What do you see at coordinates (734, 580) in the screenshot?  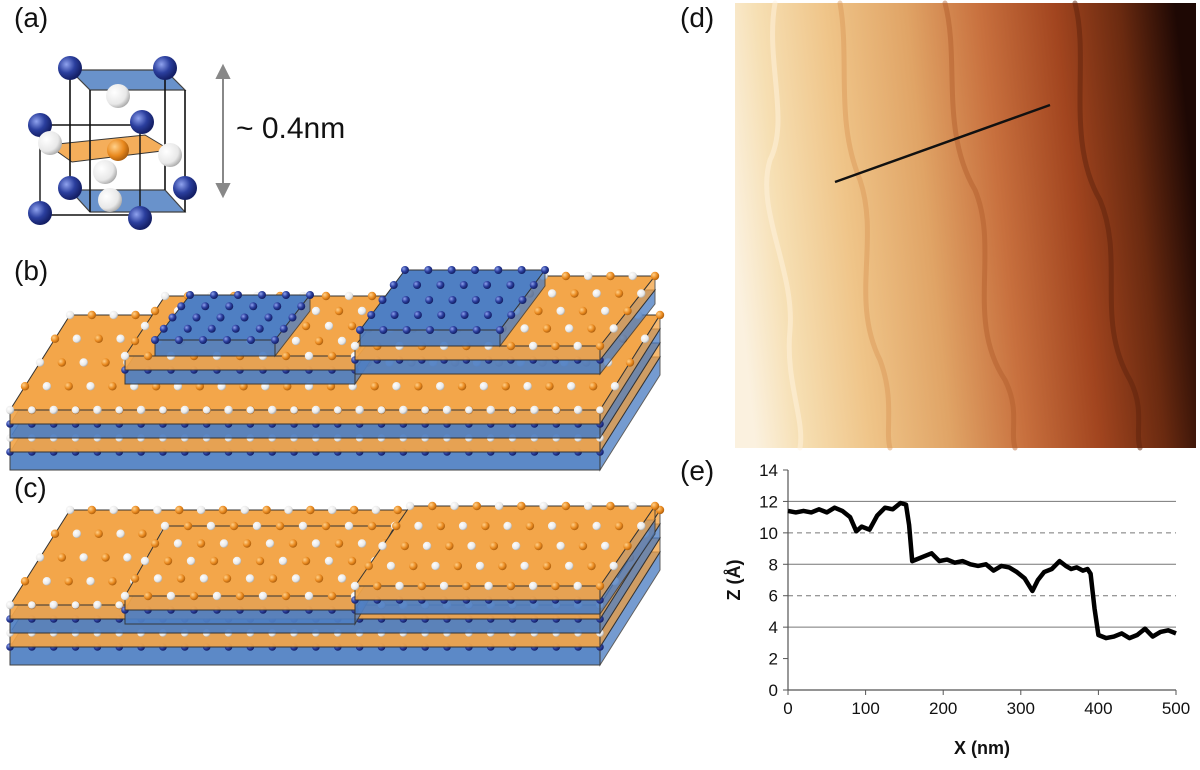 I see `y-axis-label: Z (Å)` at bounding box center [734, 580].